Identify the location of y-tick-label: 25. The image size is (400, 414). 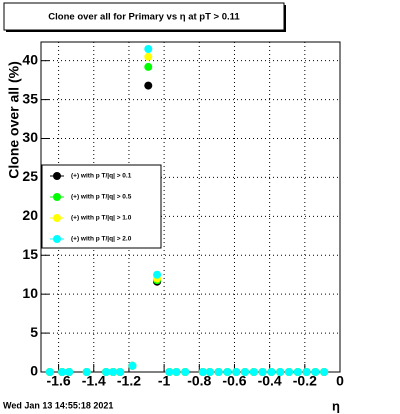
(30, 176).